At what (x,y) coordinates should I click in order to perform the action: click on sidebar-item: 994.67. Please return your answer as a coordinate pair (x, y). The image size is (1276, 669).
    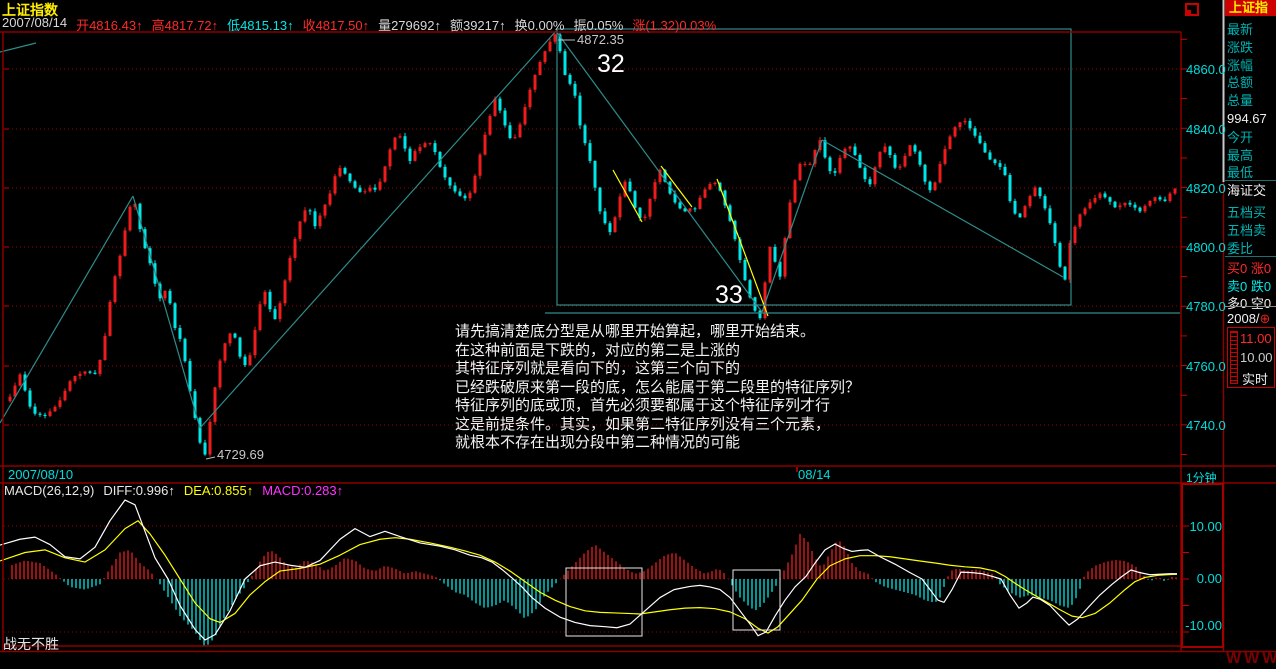
    Looking at the image, I should click on (1247, 118).